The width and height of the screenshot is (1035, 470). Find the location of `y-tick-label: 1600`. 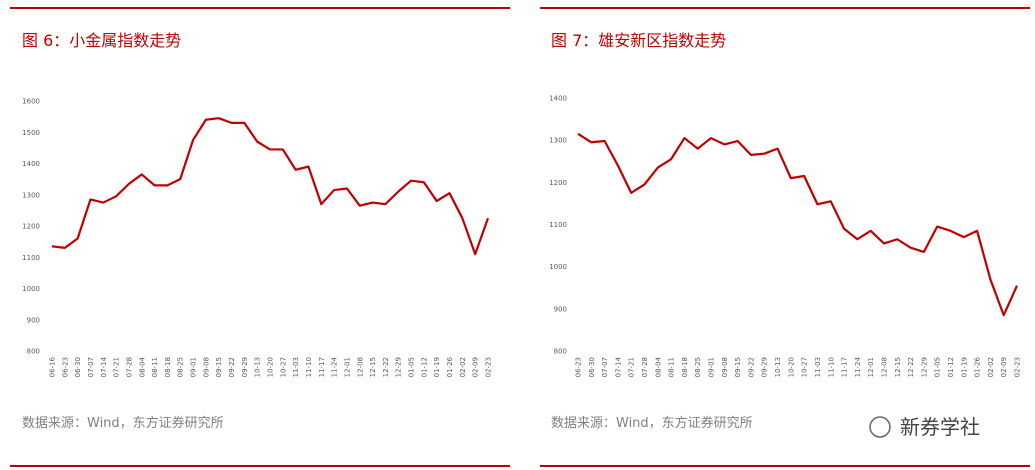

y-tick-label: 1600 is located at coordinates (31, 102).